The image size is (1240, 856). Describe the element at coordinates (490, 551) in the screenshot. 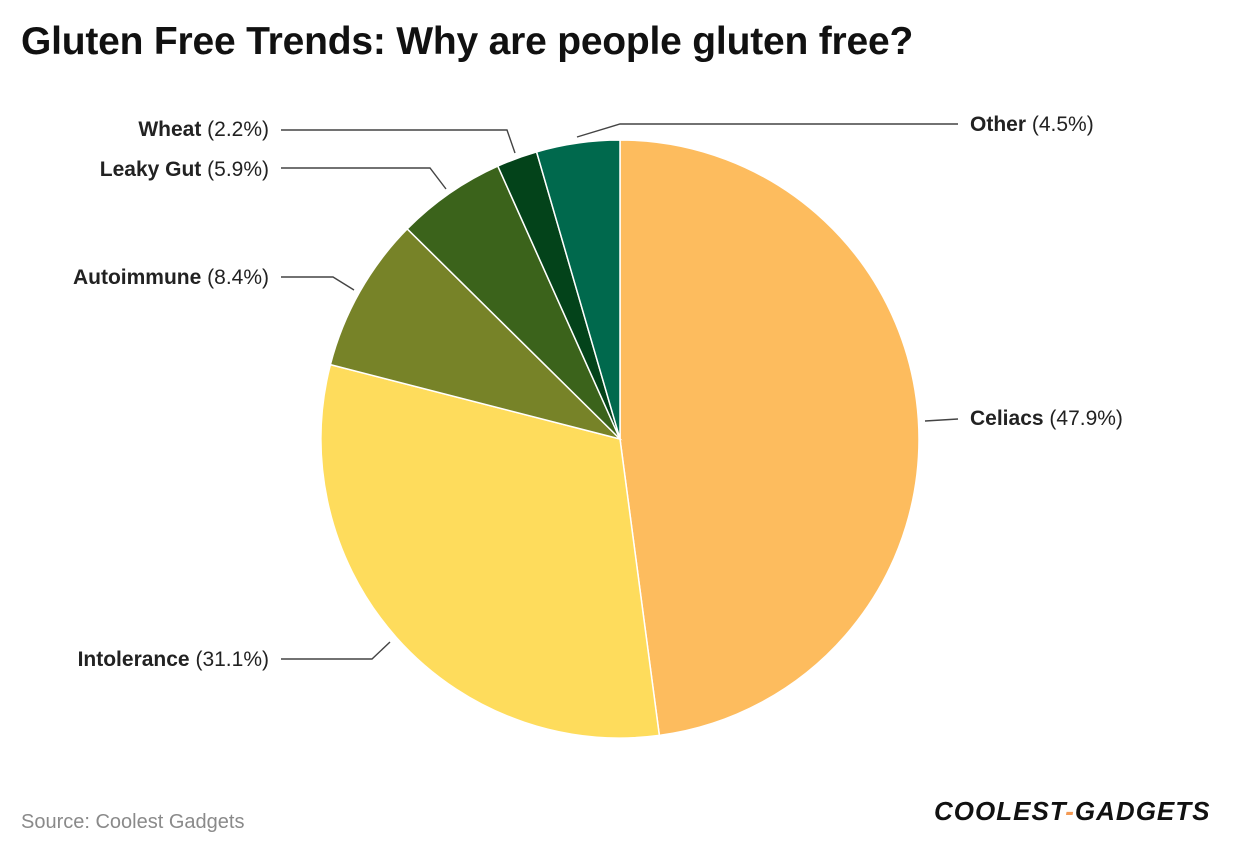

I see `slice-intolerance` at that location.